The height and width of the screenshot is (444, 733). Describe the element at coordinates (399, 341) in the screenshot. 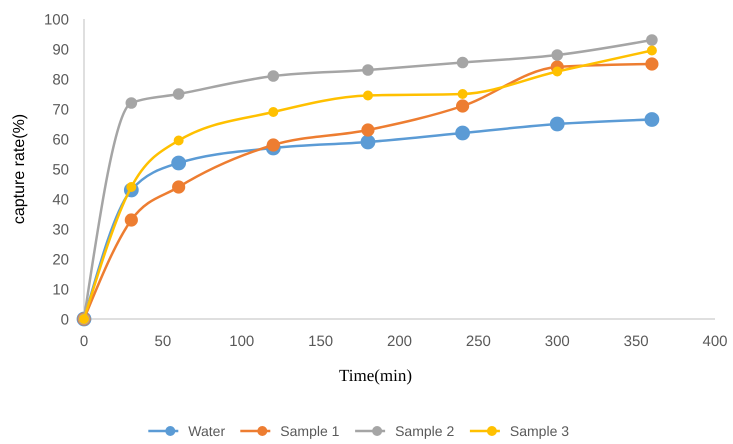

I see `x-tick-label: 200` at that location.